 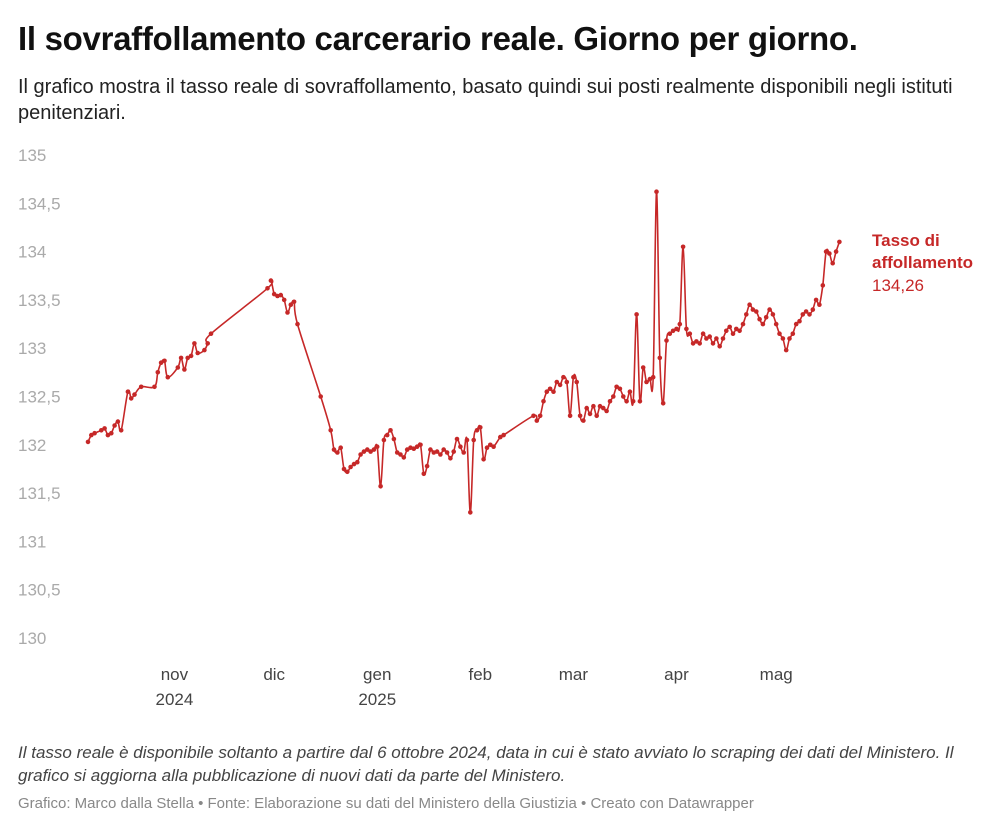 What do you see at coordinates (32, 155) in the screenshot?
I see `y-tick-label: 135` at bounding box center [32, 155].